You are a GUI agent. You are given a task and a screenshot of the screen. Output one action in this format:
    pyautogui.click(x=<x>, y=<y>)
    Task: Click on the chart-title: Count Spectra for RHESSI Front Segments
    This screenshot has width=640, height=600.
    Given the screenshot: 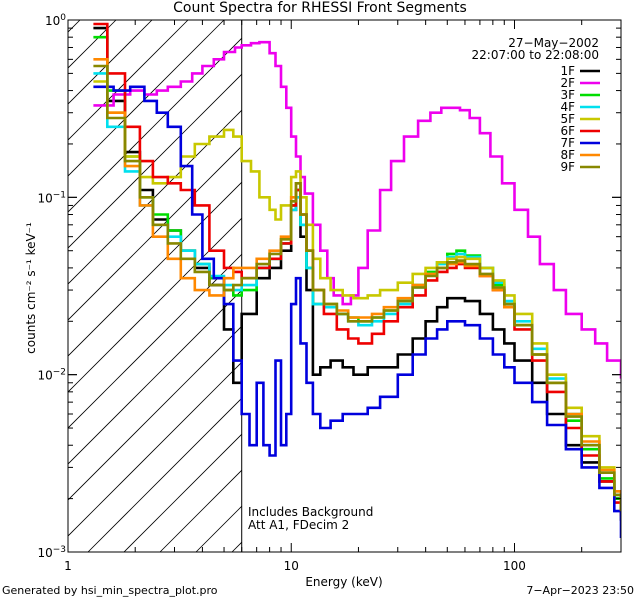 What is the action you would take?
    pyautogui.click(x=320, y=8)
    